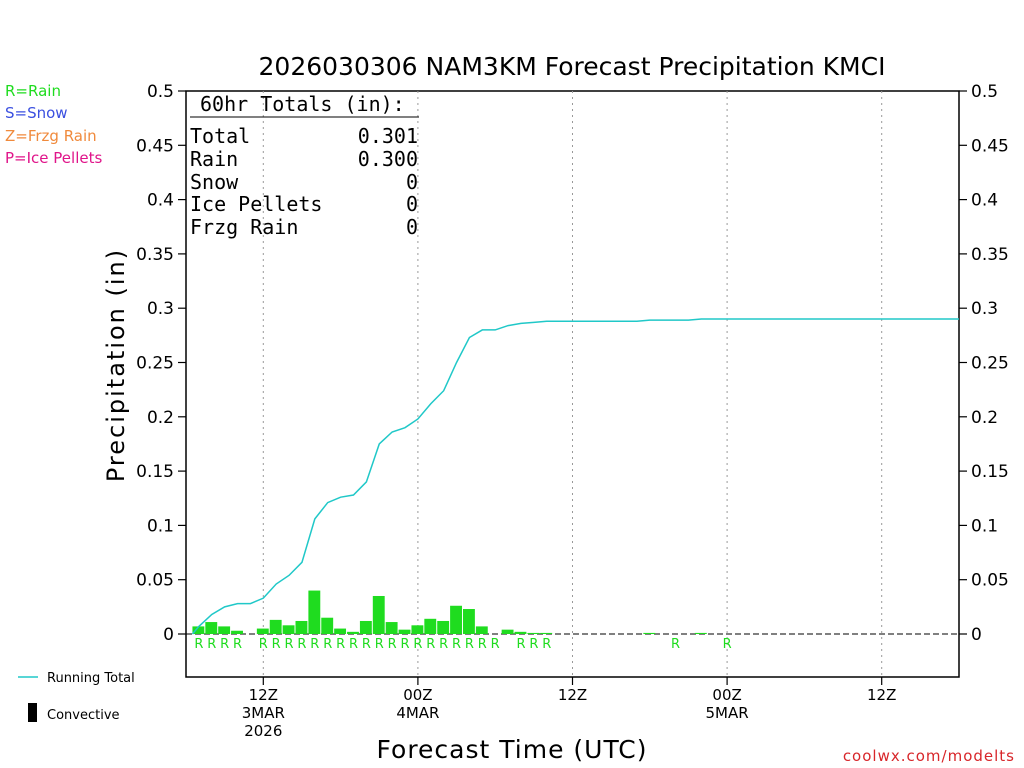 This screenshot has width=1024, height=768. What do you see at coordinates (302, 104) in the screenshot?
I see `totals-heading: 60hr Totals (in):` at bounding box center [302, 104].